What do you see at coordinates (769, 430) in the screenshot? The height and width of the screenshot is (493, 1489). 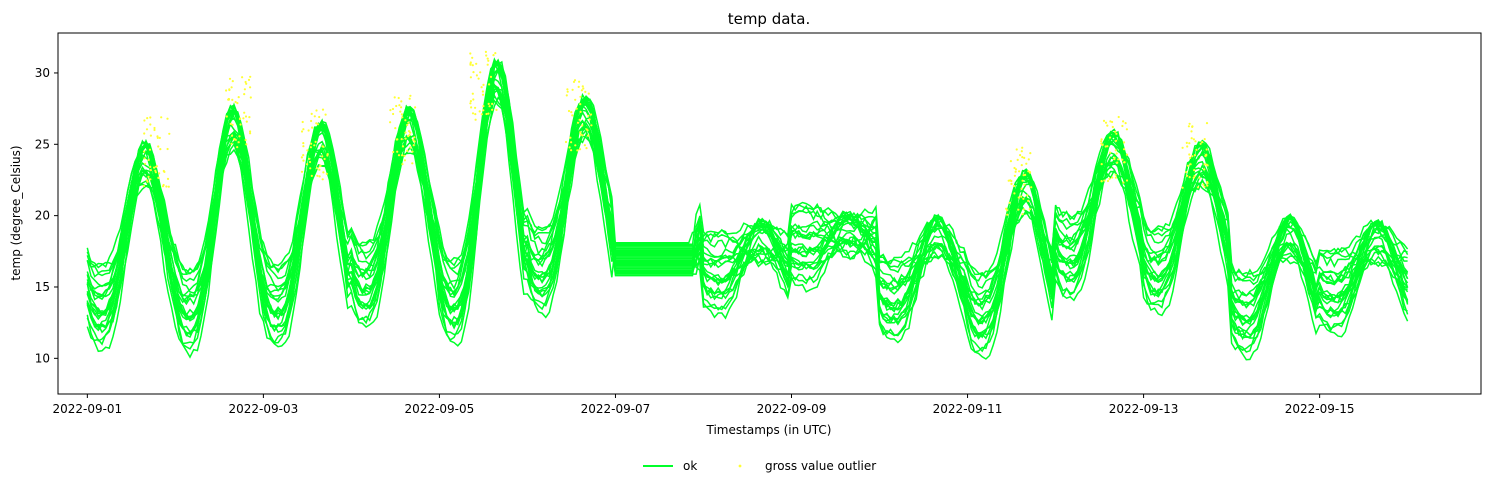 I see `x-axis-label: Timestamps (in UTC)` at bounding box center [769, 430].